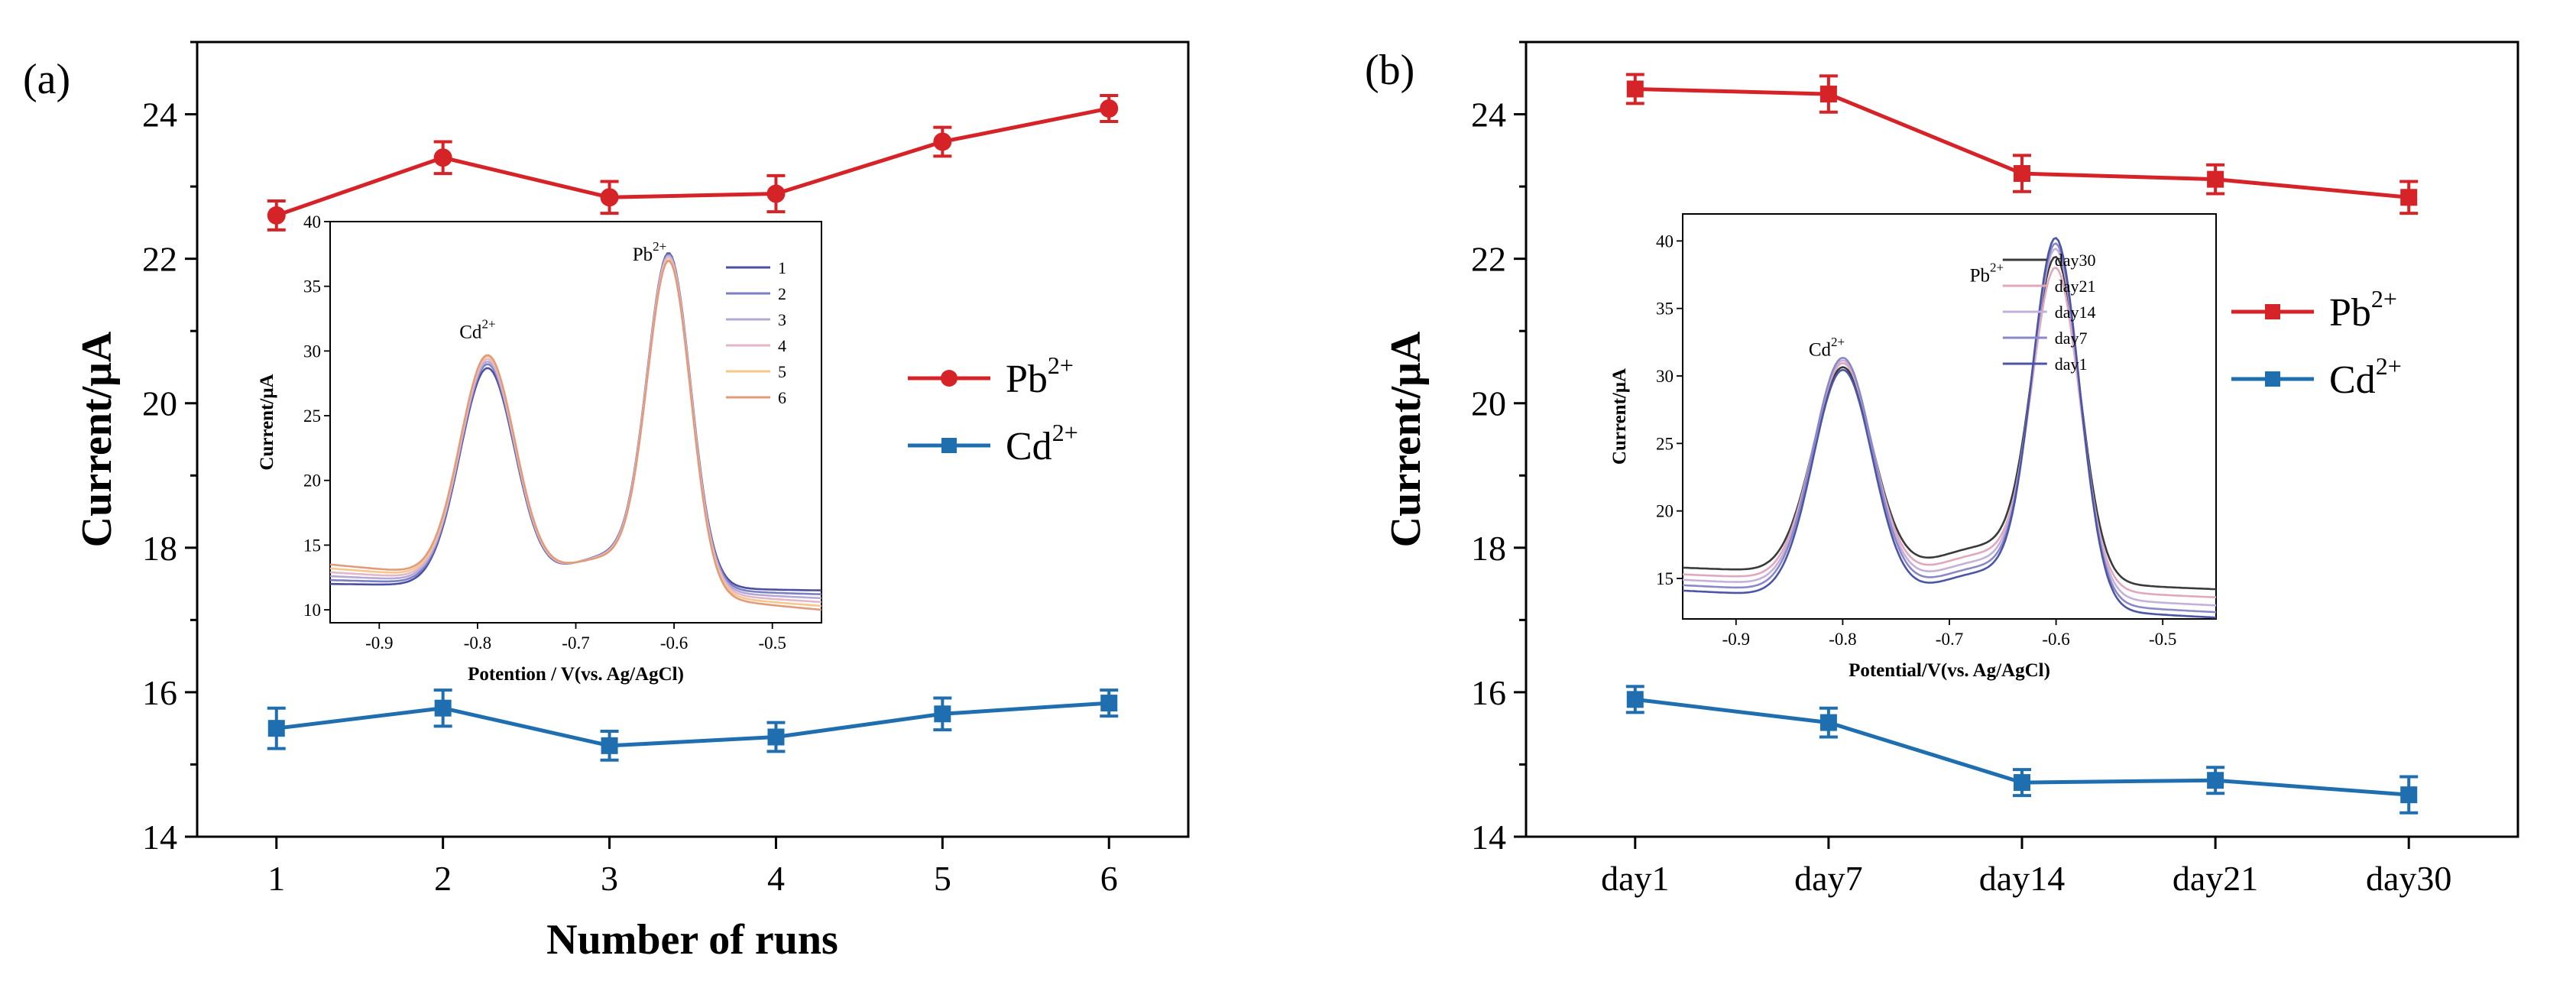 The width and height of the screenshot is (2576, 988). What do you see at coordinates (2072, 364) in the screenshot?
I see `inset-legend-label: day1` at bounding box center [2072, 364].